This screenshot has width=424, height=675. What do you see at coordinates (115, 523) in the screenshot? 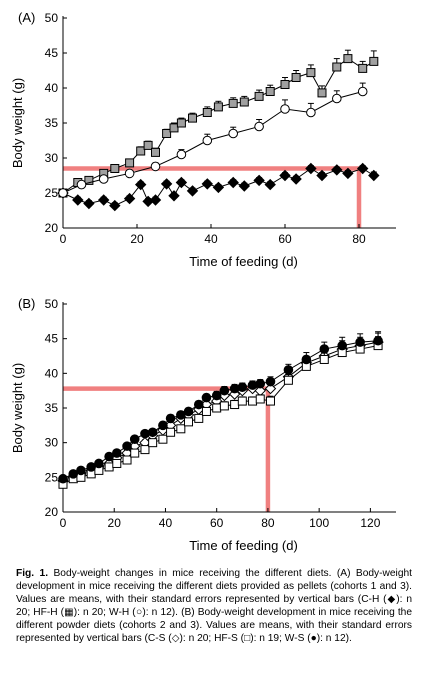
I see `panel-b-x-tick-label: 20` at bounding box center [115, 523].